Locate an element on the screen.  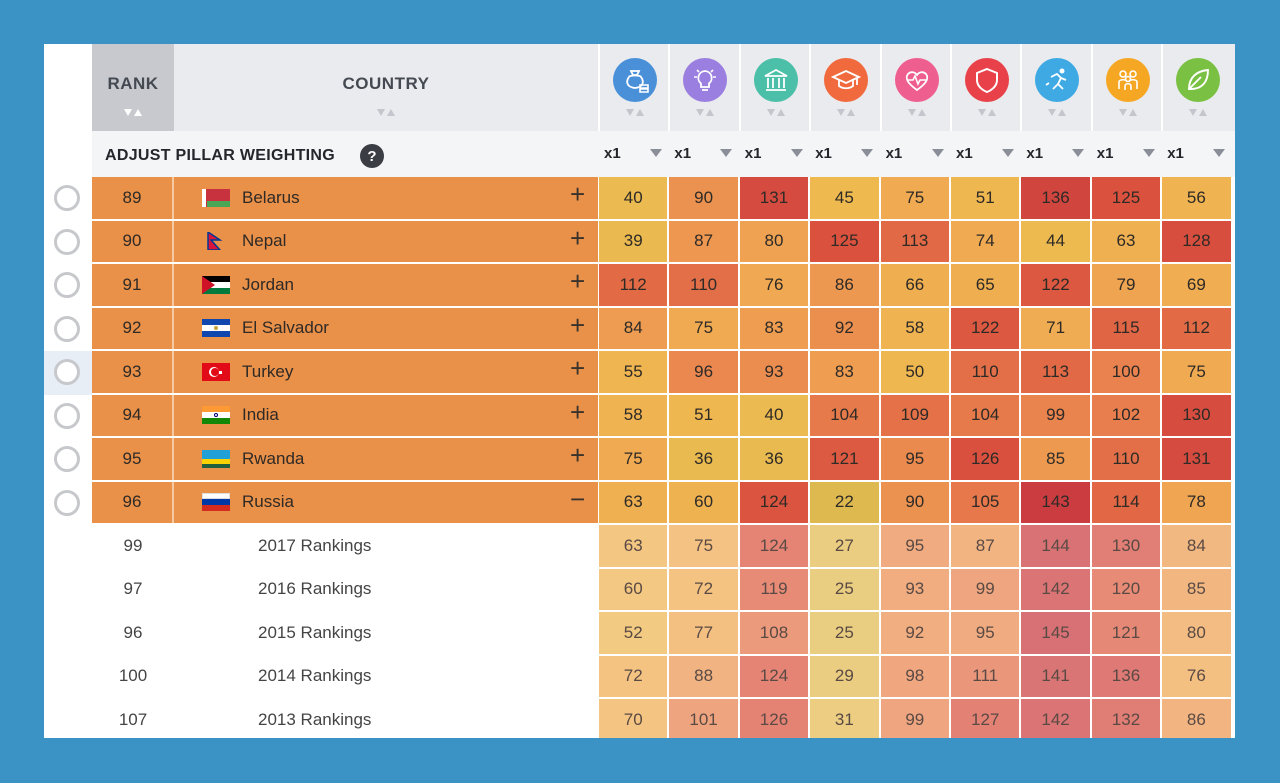
table-row: 93 Turkey + is located at coordinates (345, 372).